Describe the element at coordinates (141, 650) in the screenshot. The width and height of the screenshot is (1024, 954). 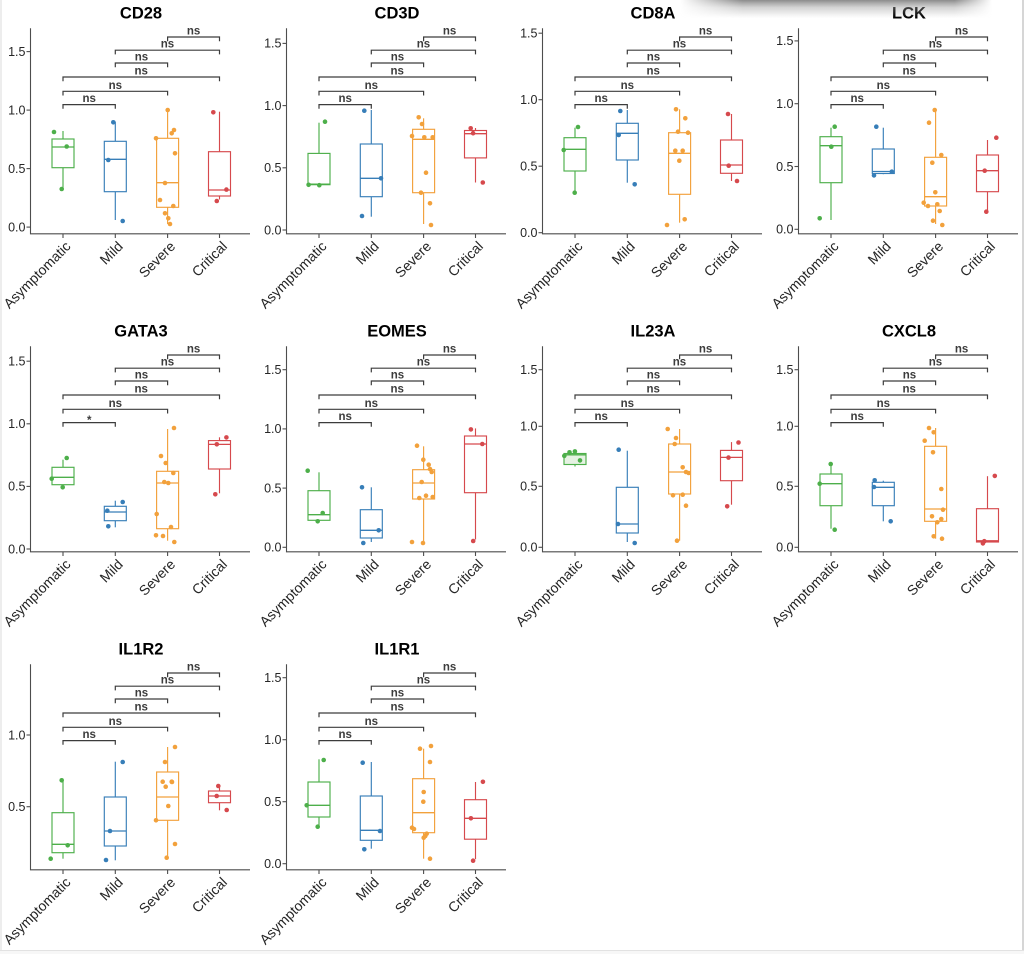
I see `svg-text: IL1R2` at that location.